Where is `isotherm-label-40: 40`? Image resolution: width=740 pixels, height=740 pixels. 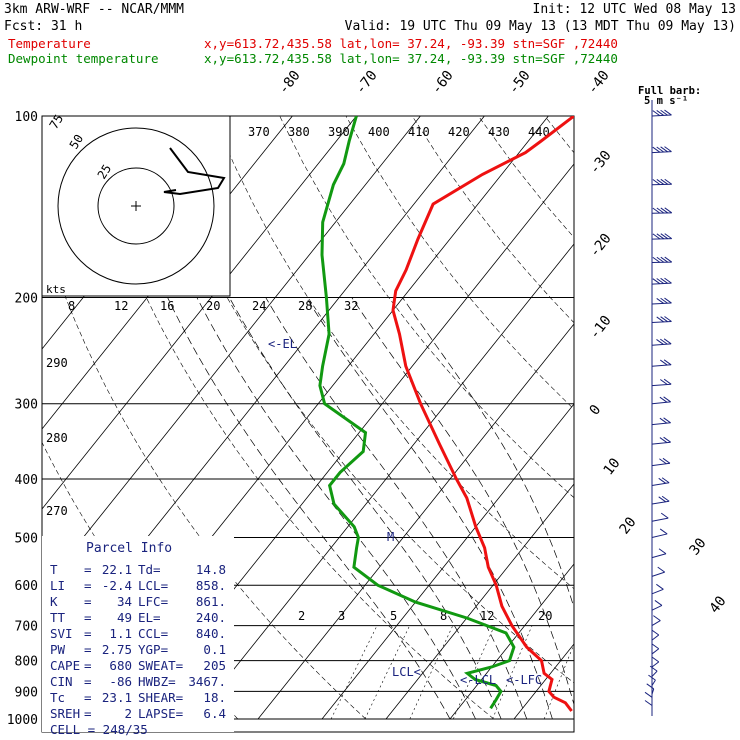
isotherm-label-40: 40 is located at coordinates (718, 604).